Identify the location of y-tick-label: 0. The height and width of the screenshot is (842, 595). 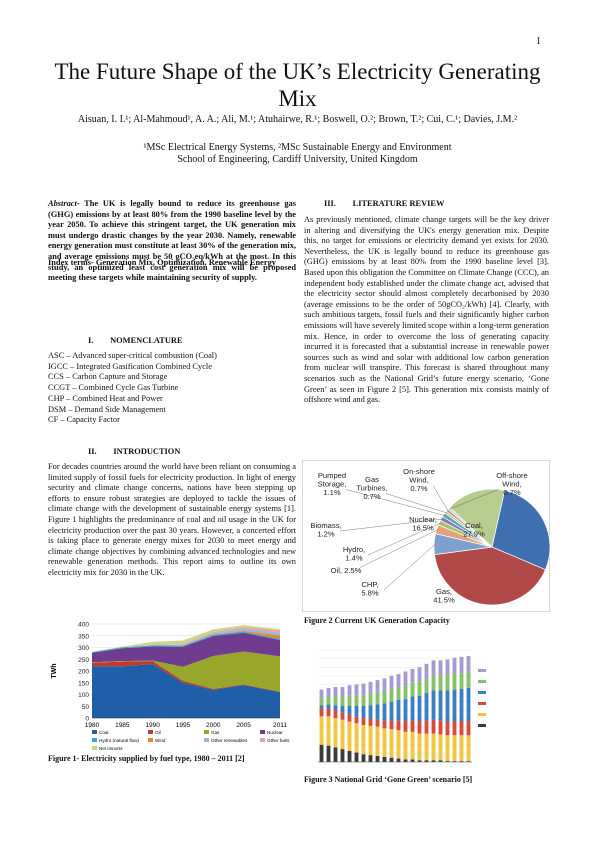
(87, 719).